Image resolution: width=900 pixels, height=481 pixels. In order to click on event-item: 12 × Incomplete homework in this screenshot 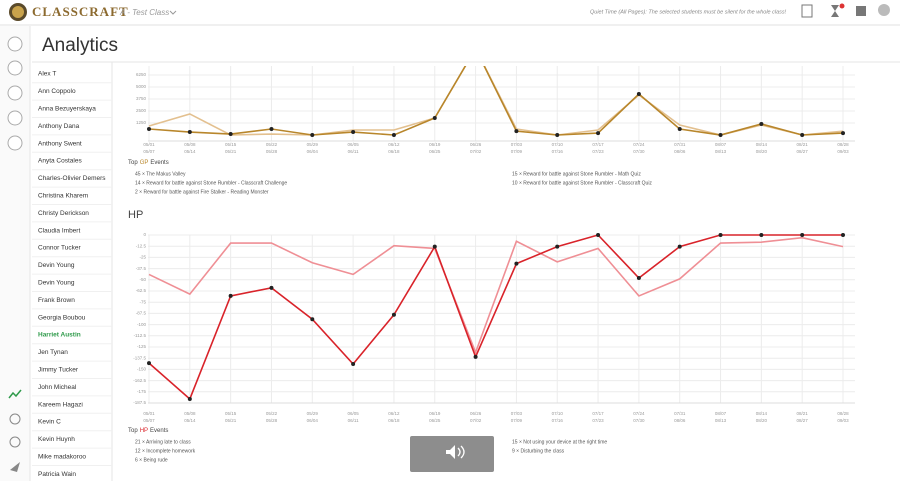, I will do `click(165, 451)`.